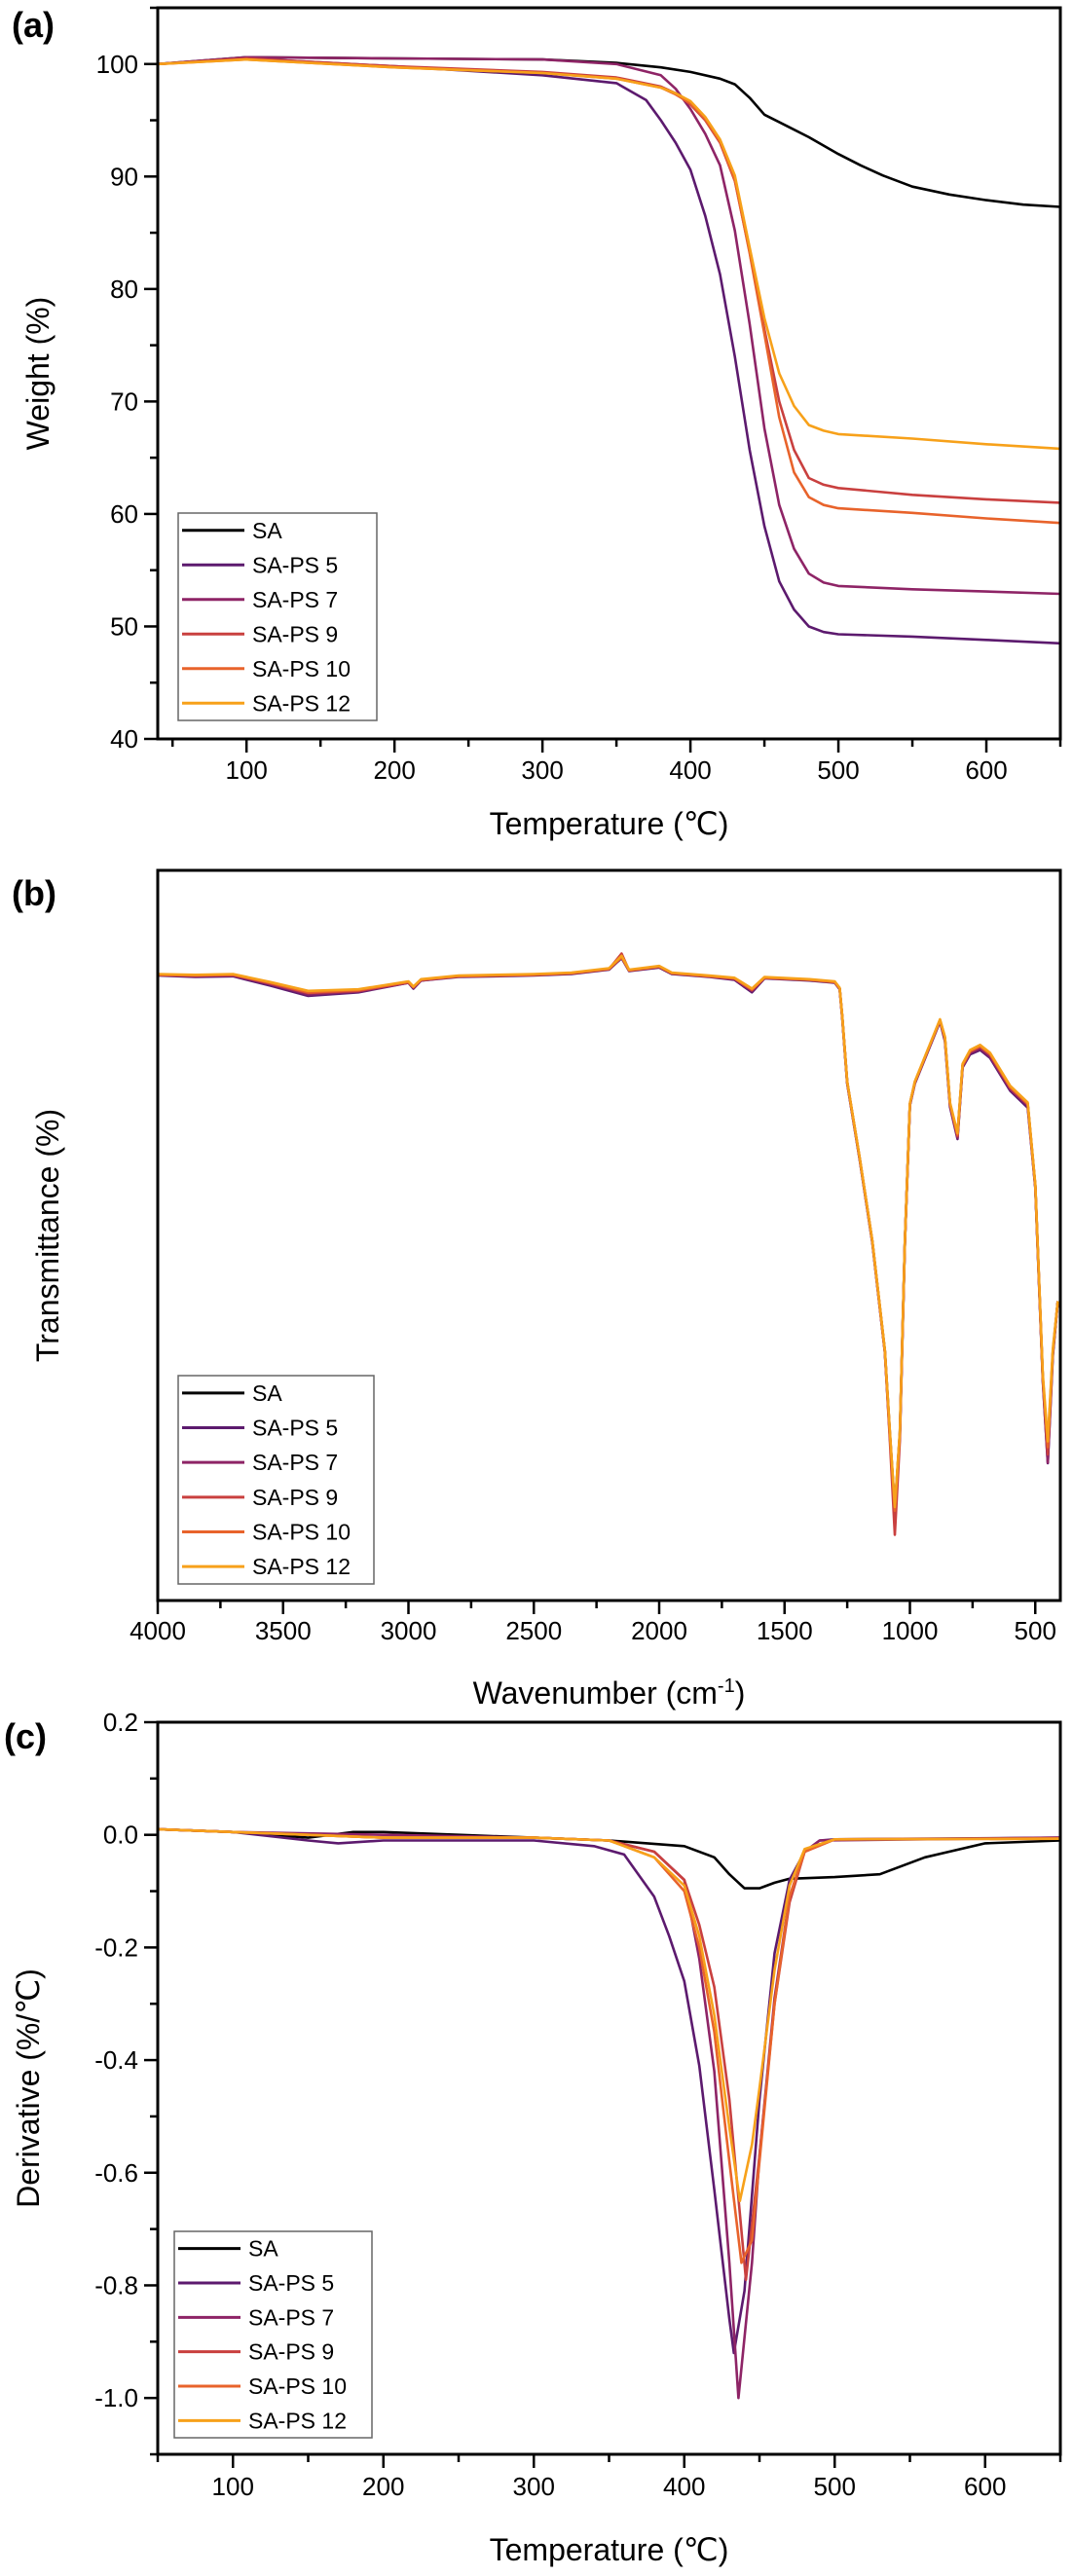 The height and width of the screenshot is (2576, 1073). What do you see at coordinates (124, 176) in the screenshot?
I see `y-tick-label: 90` at bounding box center [124, 176].